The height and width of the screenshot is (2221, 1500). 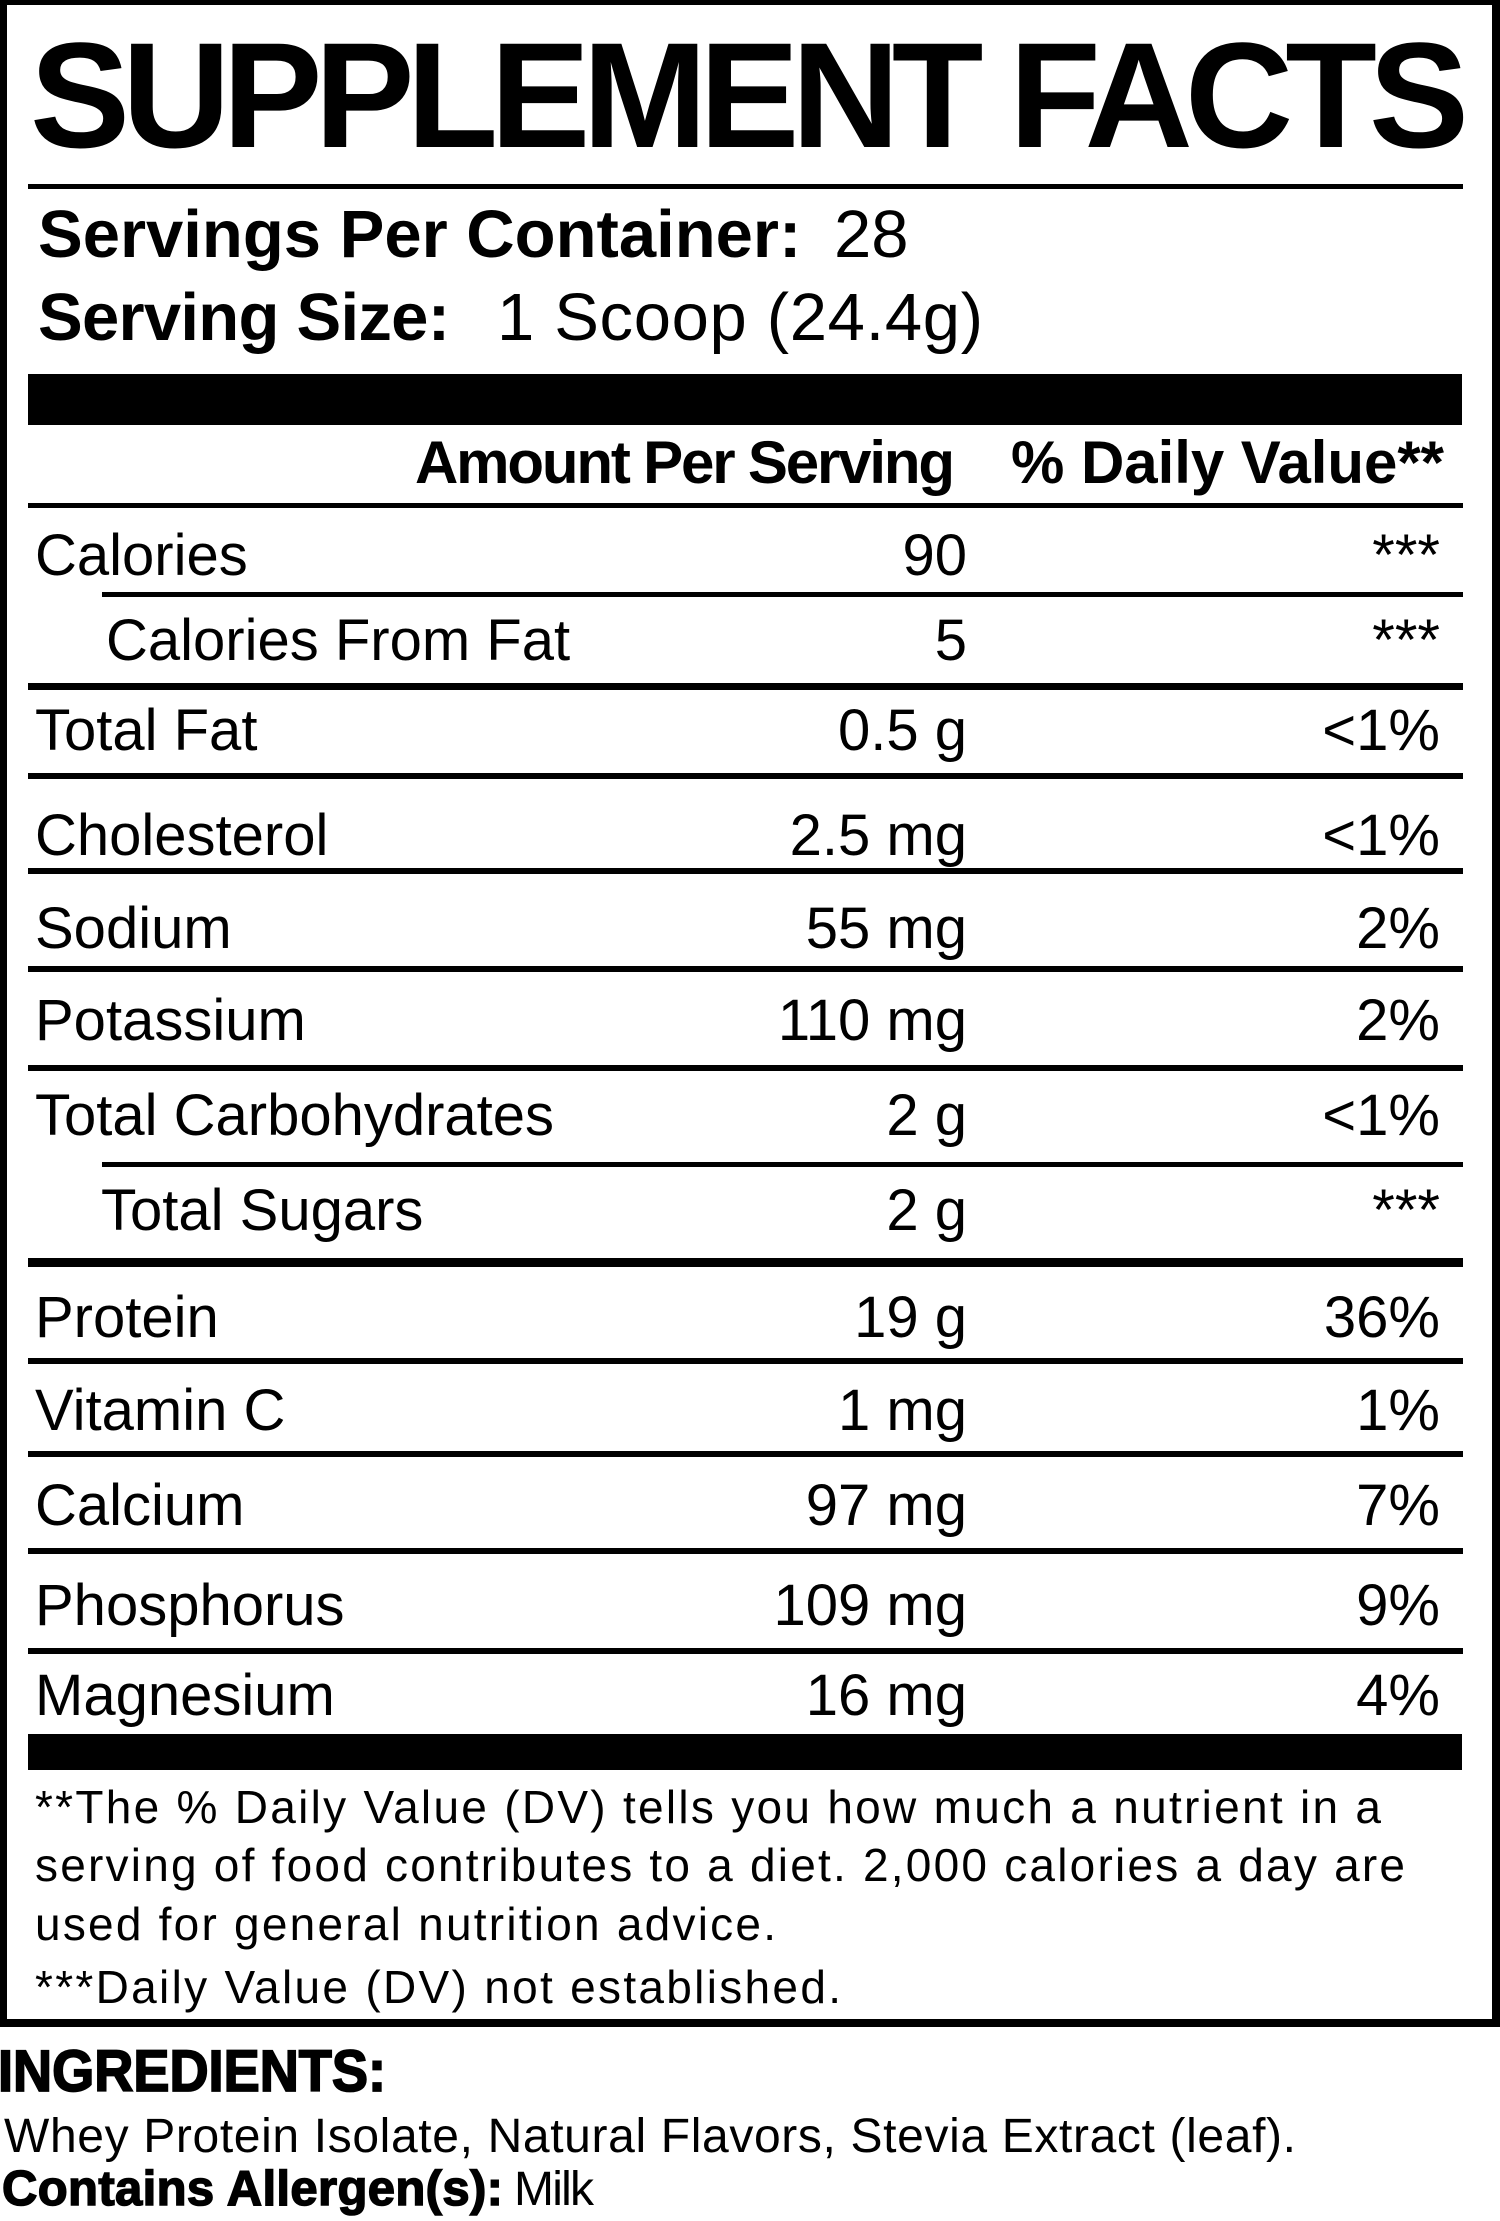 What do you see at coordinates (878, 835) in the screenshot?
I see `svg-text: 2.5 mg` at bounding box center [878, 835].